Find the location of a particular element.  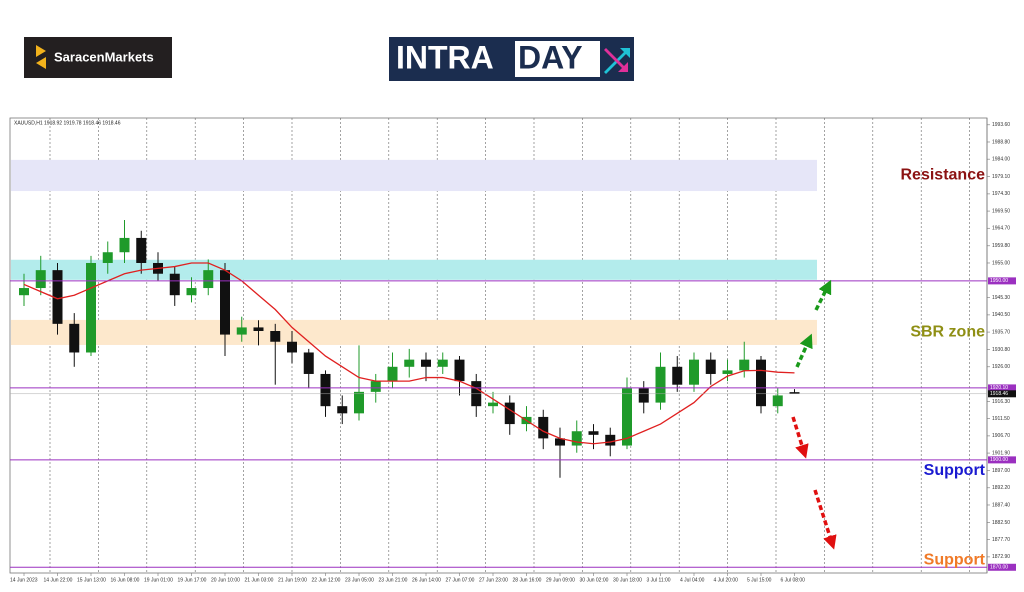

y-tick-label: 1930.80 is located at coordinates (1001, 350).